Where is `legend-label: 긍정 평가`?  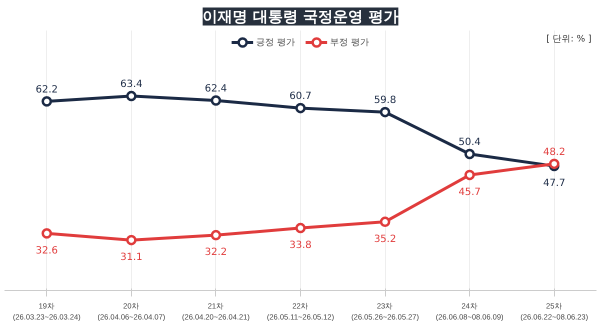
legend-label: 긍정 평가 is located at coordinates (275, 42).